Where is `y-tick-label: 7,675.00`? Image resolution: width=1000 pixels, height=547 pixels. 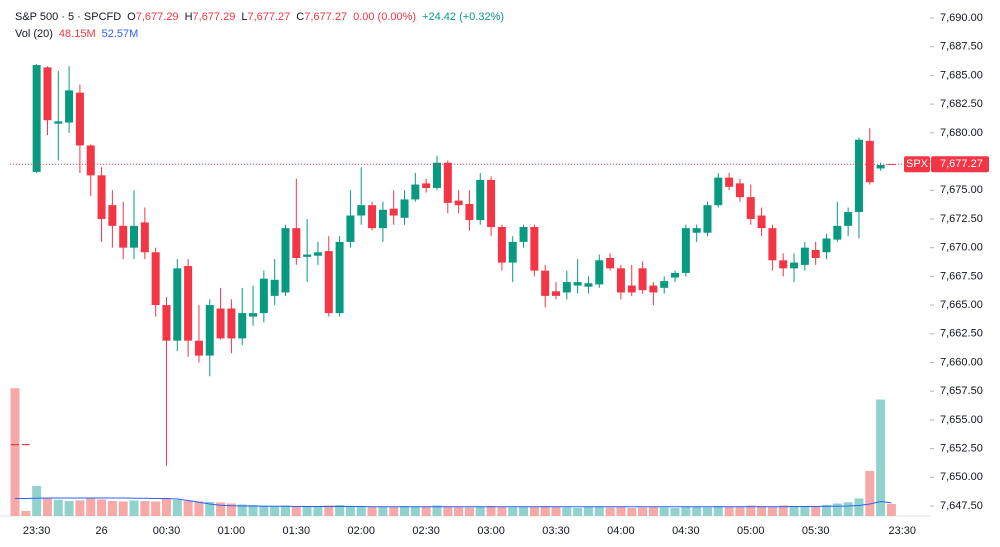
y-tick-label: 7,675.00 is located at coordinates (961, 190).